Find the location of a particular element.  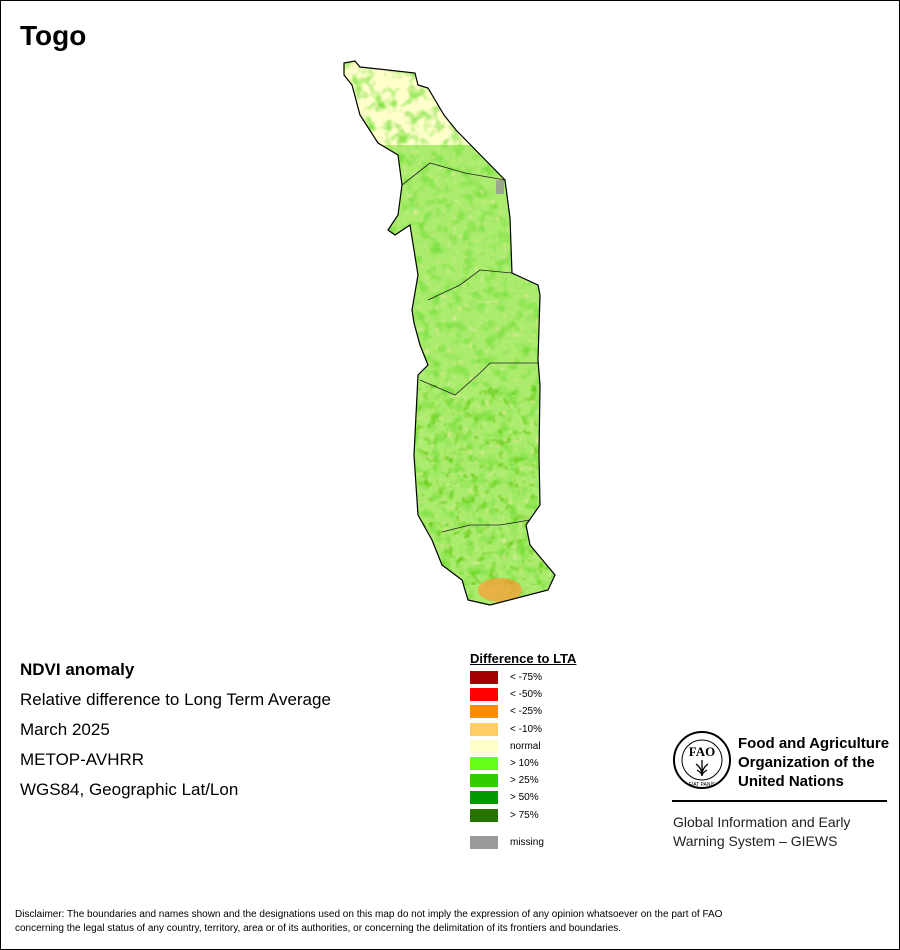

product-name: NDVI anomaly is located at coordinates (77, 669).